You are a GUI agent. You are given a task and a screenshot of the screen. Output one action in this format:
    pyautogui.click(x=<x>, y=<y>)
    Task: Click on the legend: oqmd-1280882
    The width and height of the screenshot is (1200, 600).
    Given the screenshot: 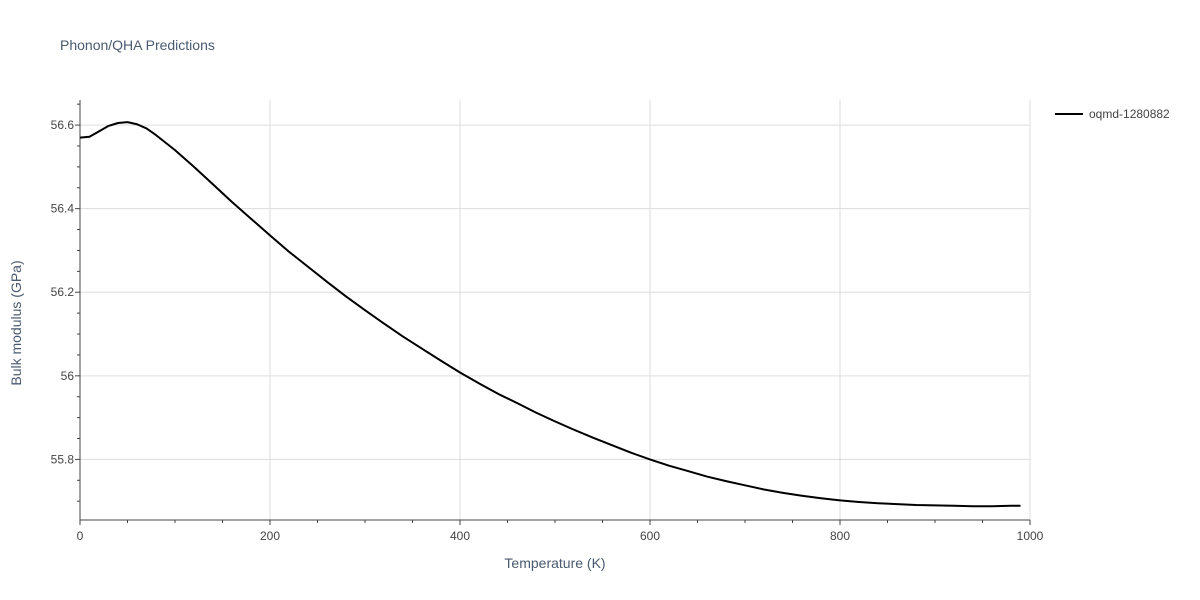 What is the action you would take?
    pyautogui.click(x=1112, y=114)
    